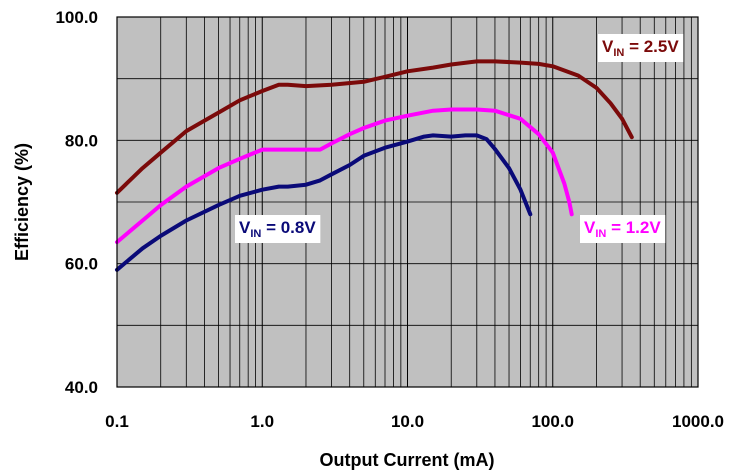 This screenshot has width=741, height=476. I want to click on series-label-1: VIN = 1.2V, so click(622, 229).